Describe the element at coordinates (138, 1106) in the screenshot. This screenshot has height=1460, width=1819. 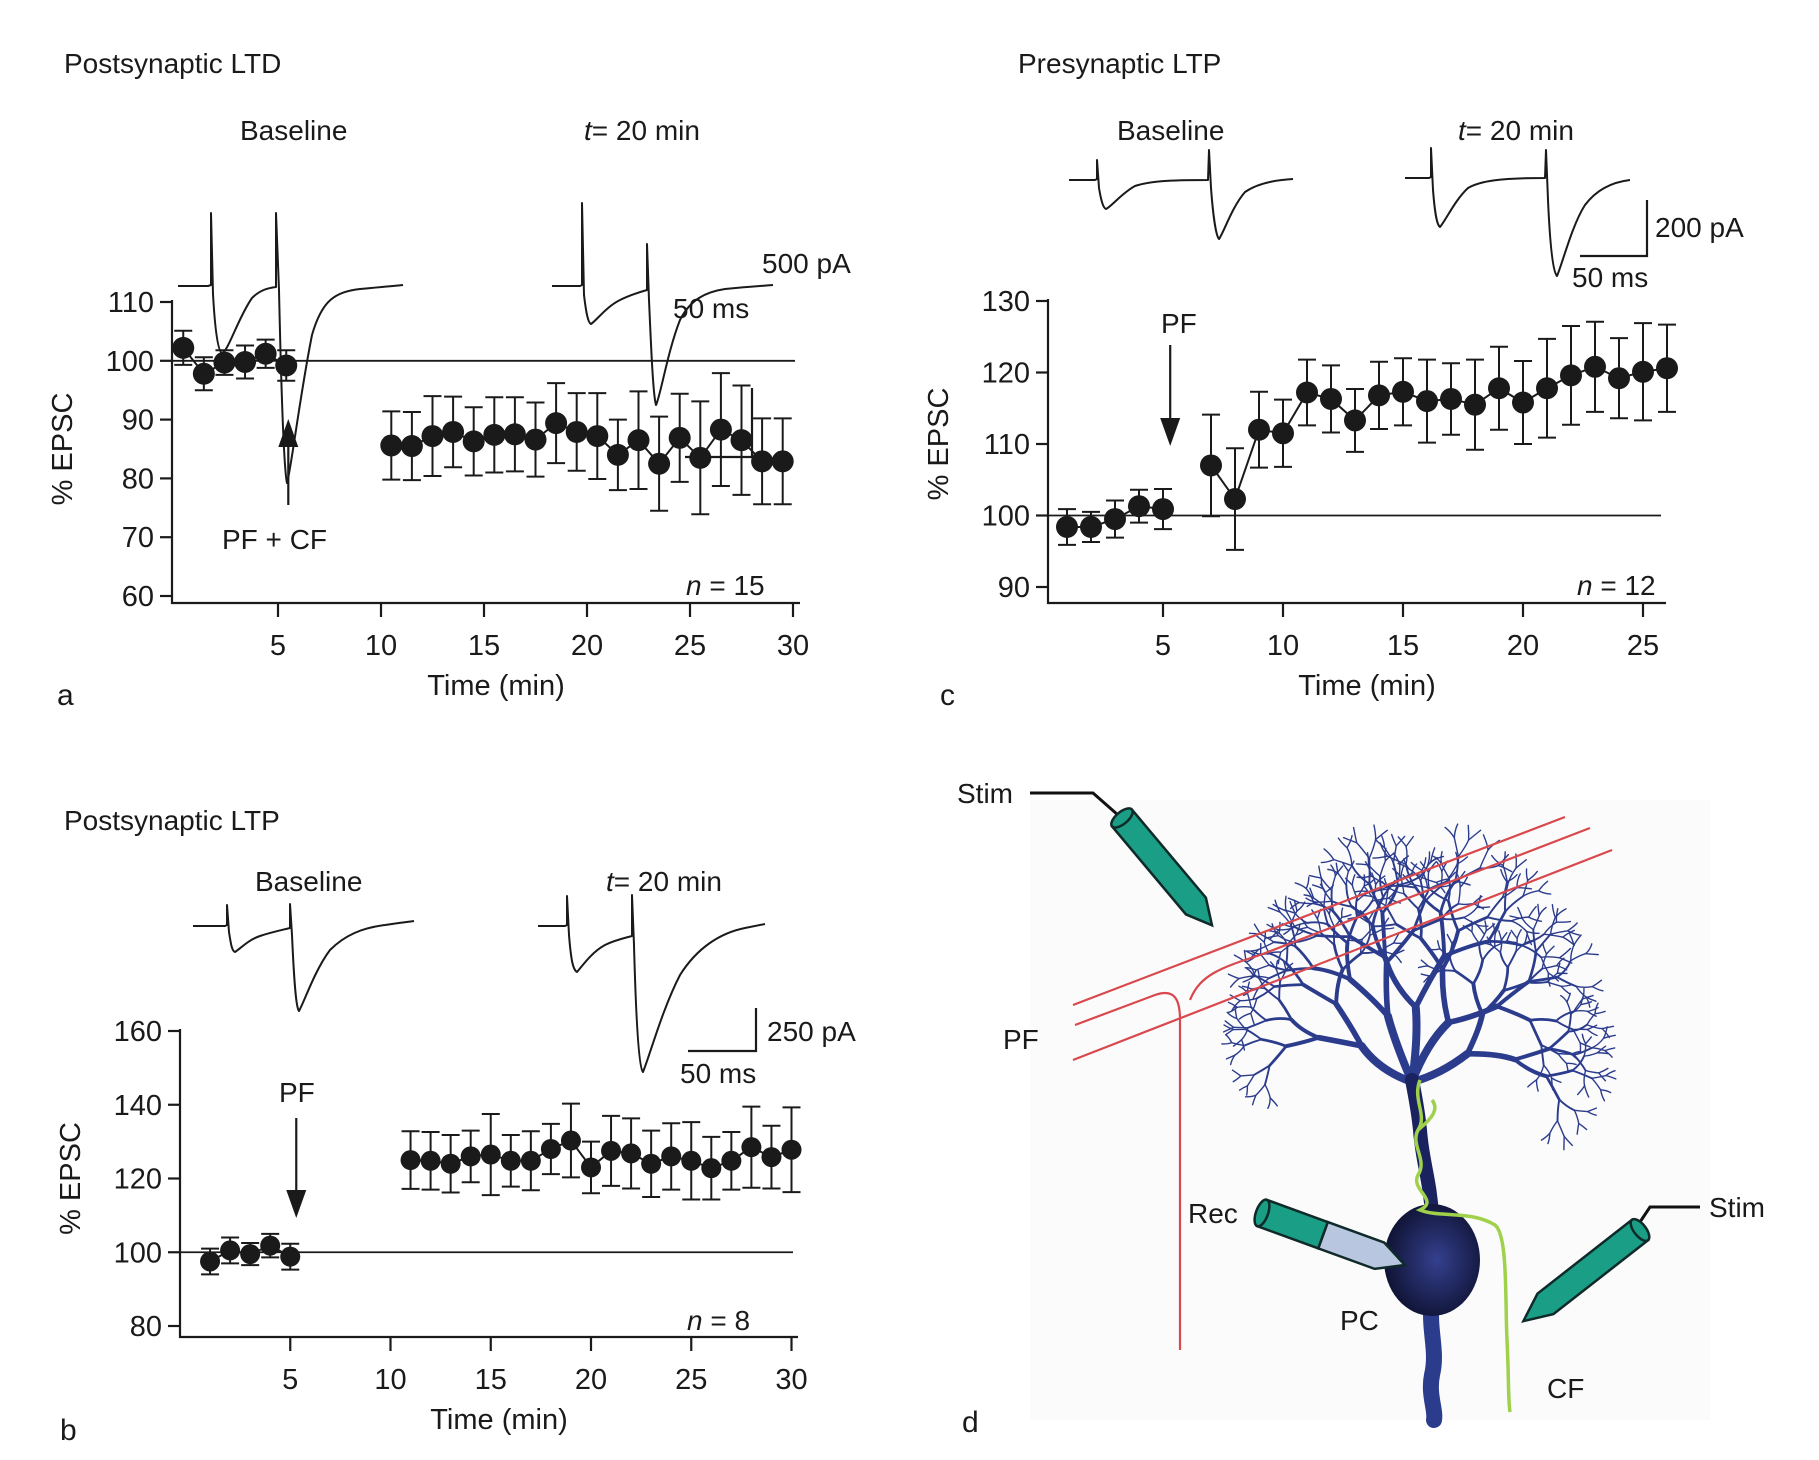
I see `panel-b-ytick-label: 140` at that location.